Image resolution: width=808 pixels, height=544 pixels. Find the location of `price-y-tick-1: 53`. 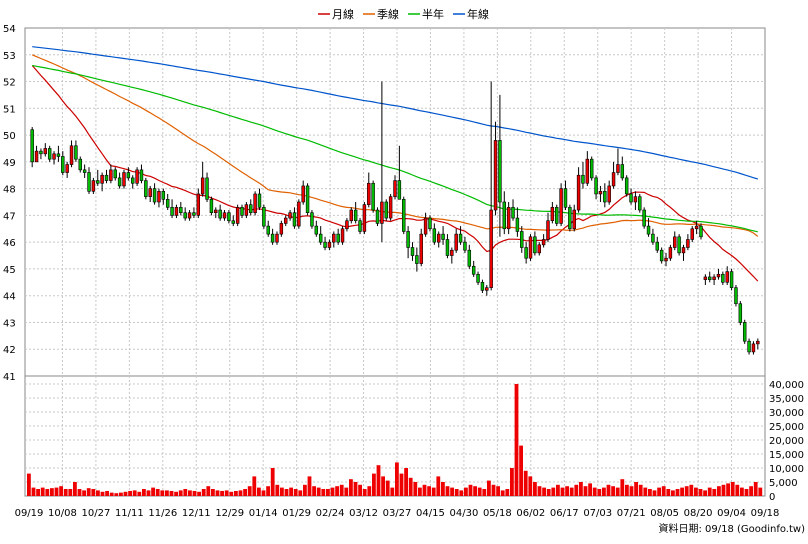

price-y-tick-1: 53 is located at coordinates (9, 56).